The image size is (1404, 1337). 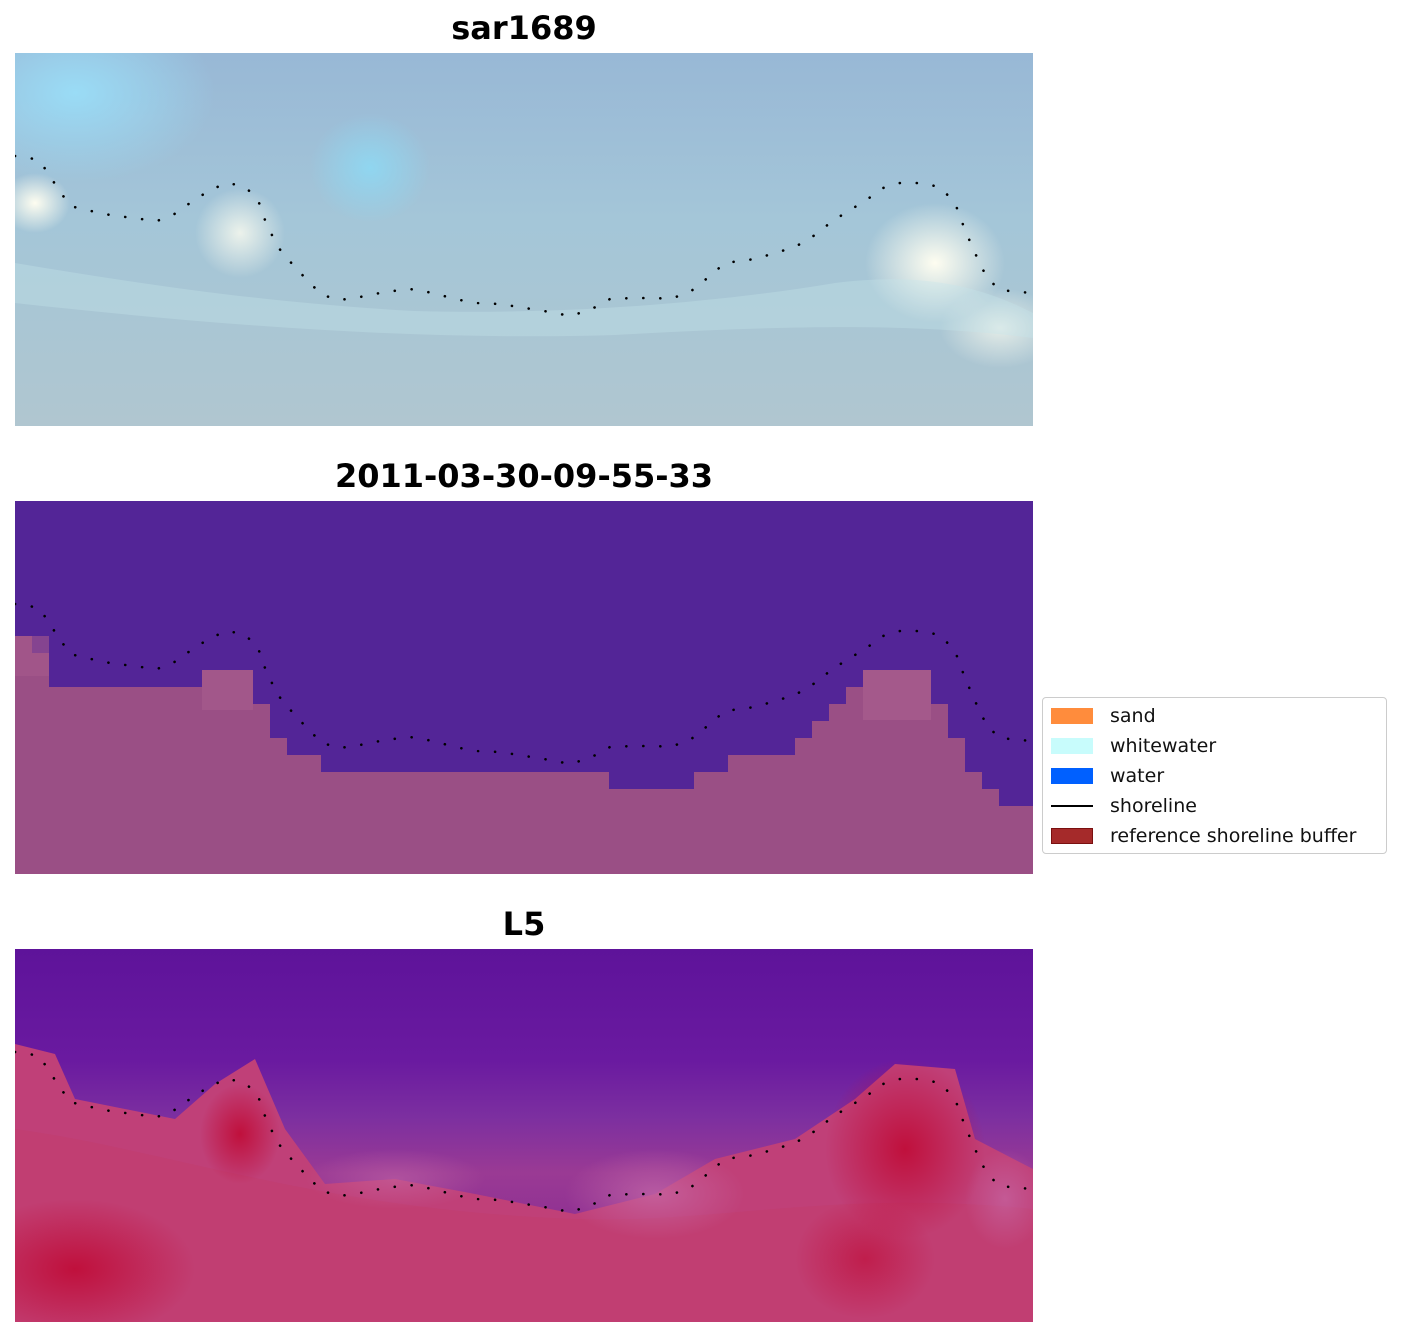 I want to click on legend-item-sand: sand, so click(x=1103, y=716).